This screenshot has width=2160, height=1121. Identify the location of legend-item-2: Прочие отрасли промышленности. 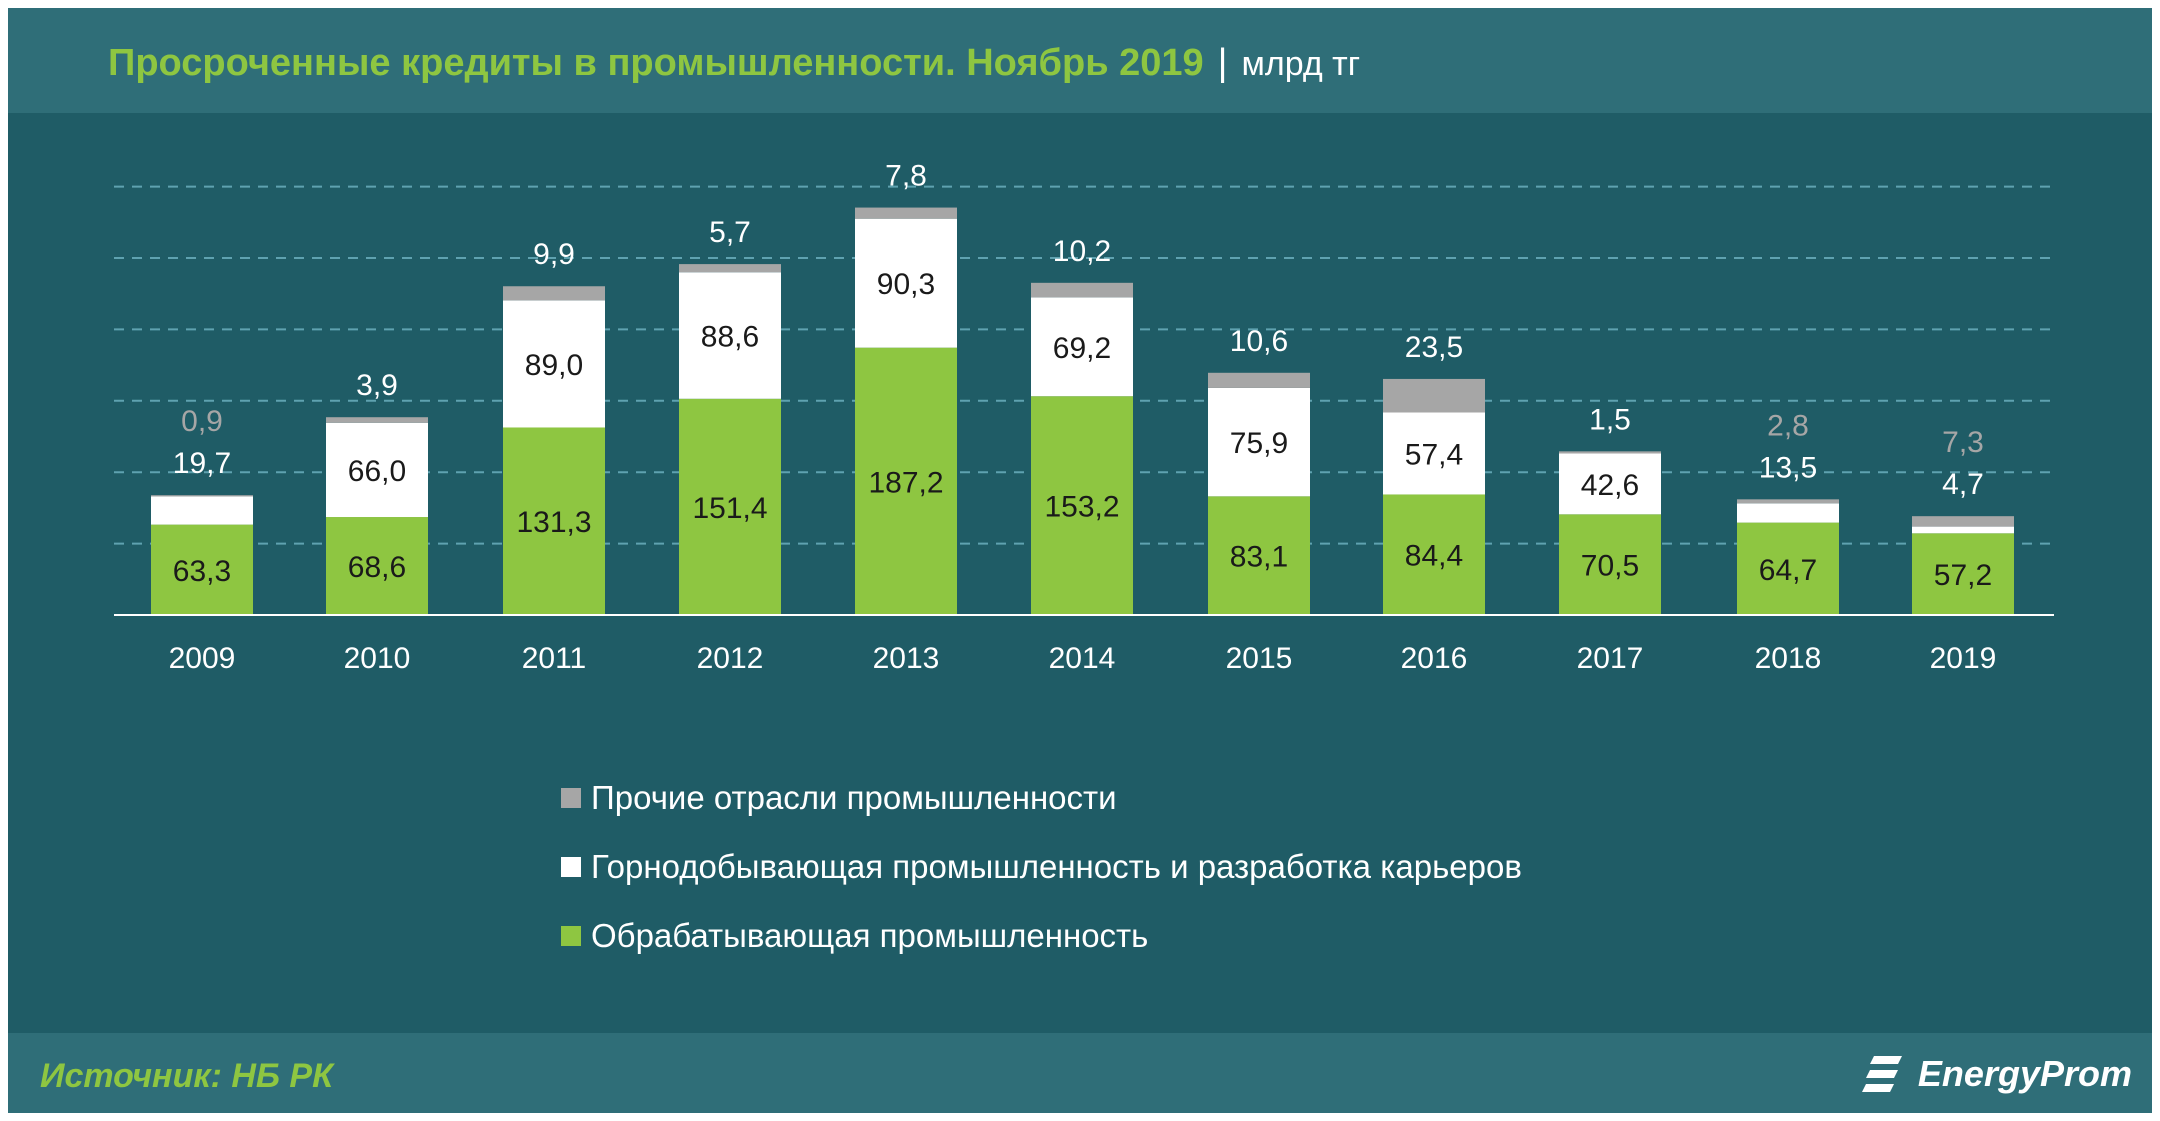
(839, 798).